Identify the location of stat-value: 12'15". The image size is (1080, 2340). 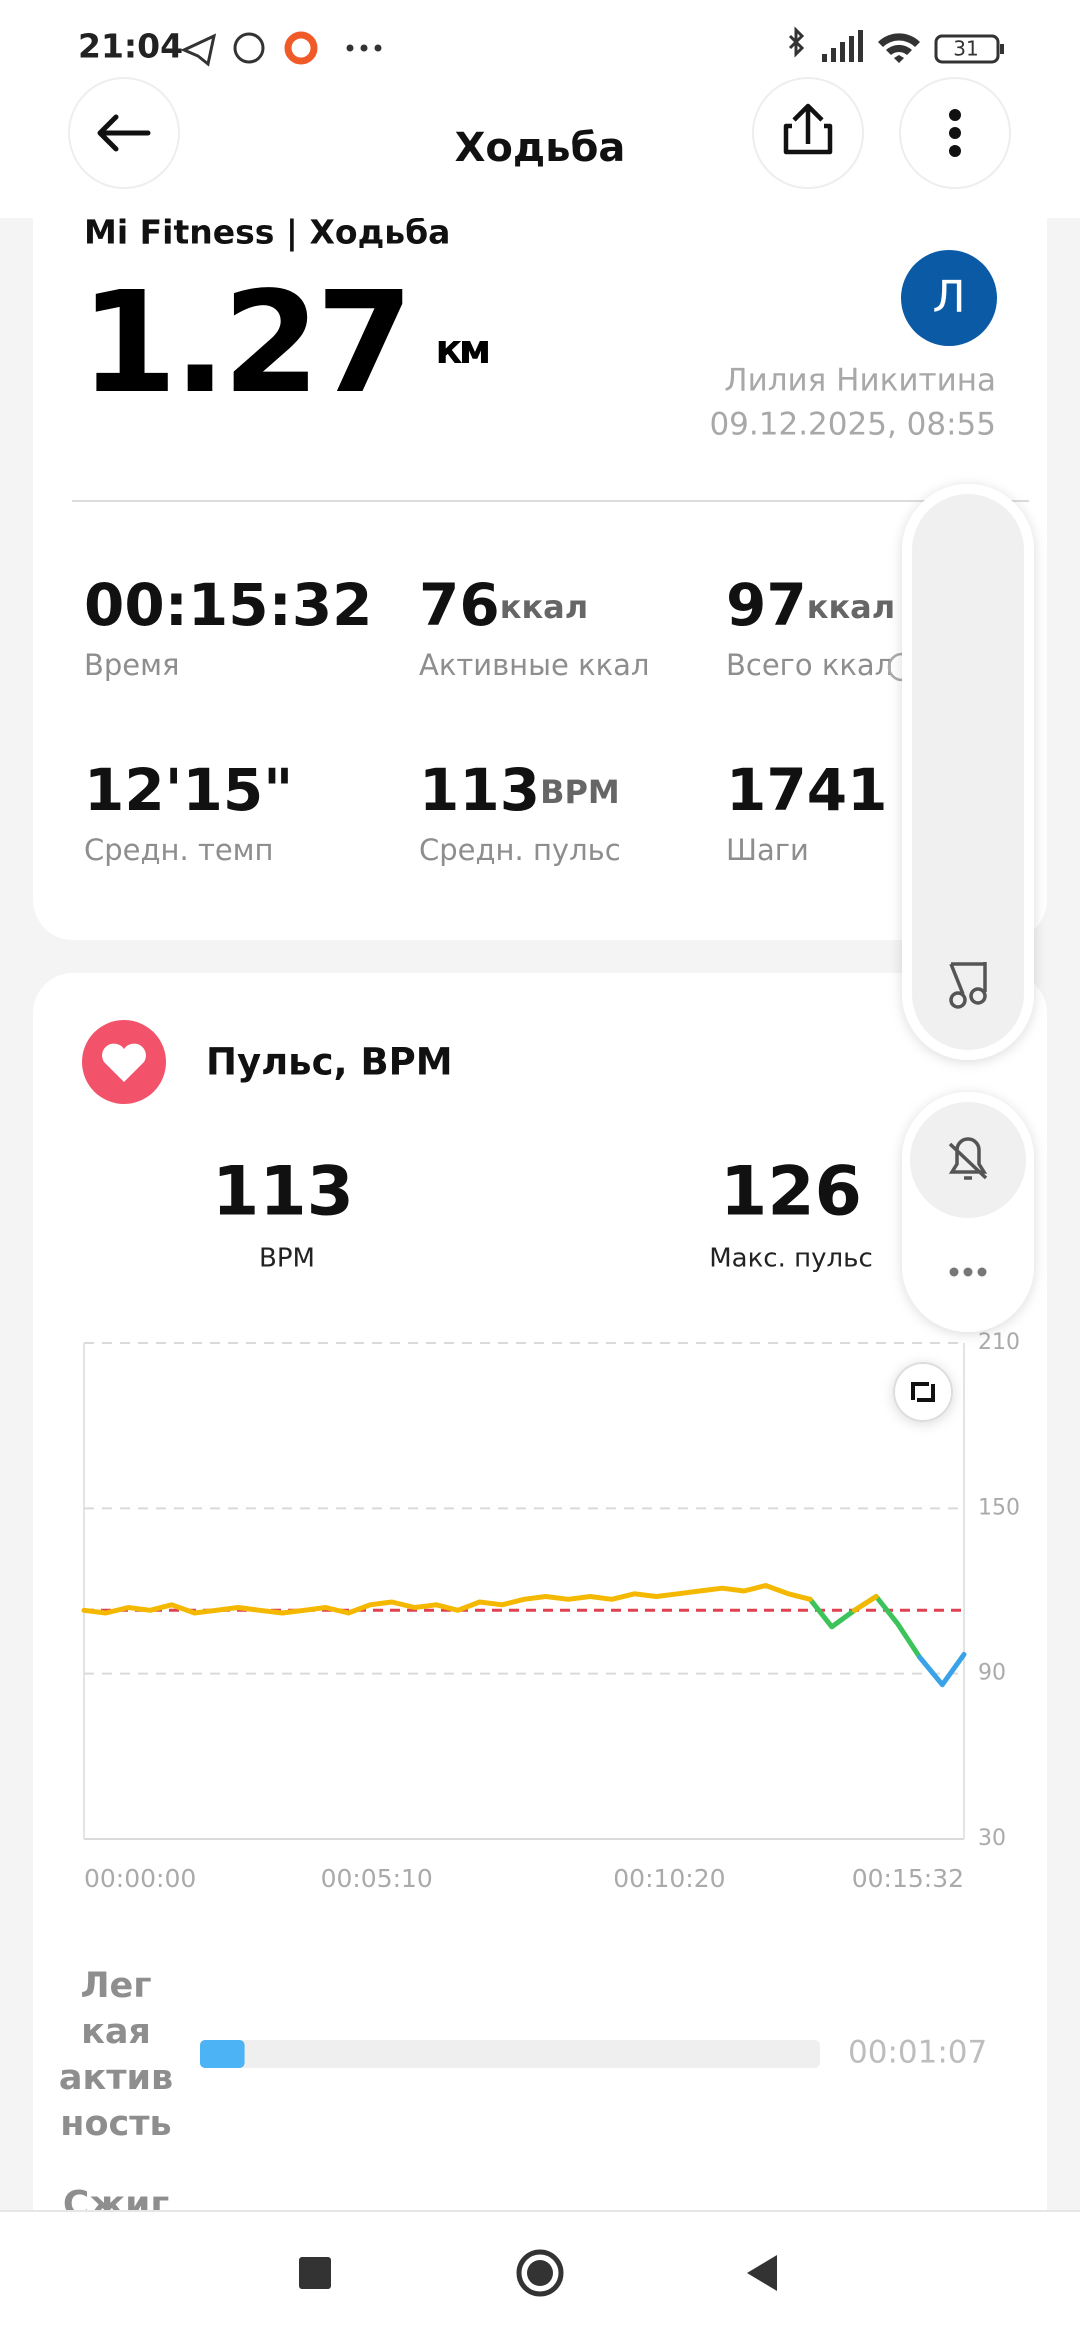
(188, 790).